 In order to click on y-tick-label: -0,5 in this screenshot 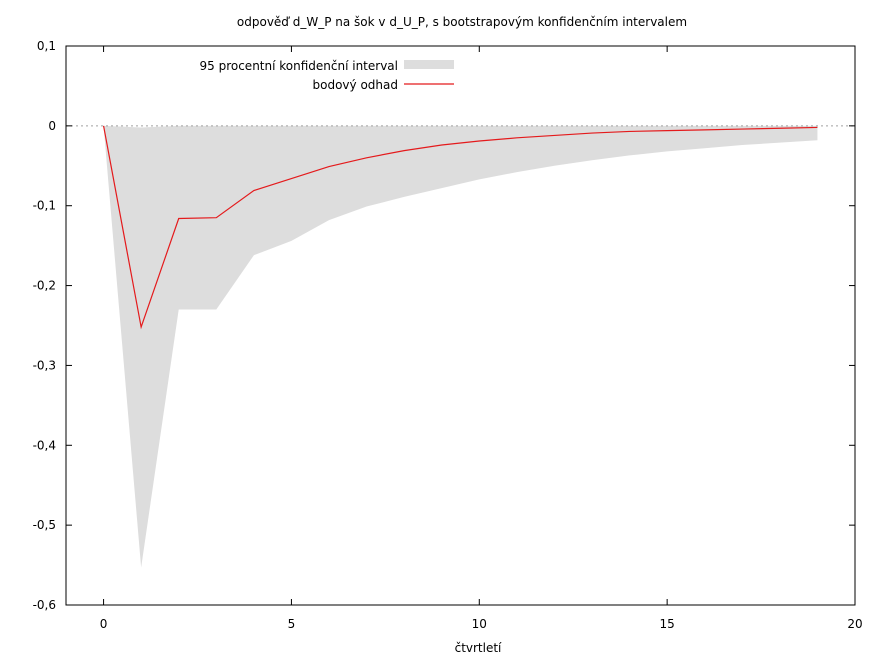, I will do `click(44, 525)`.